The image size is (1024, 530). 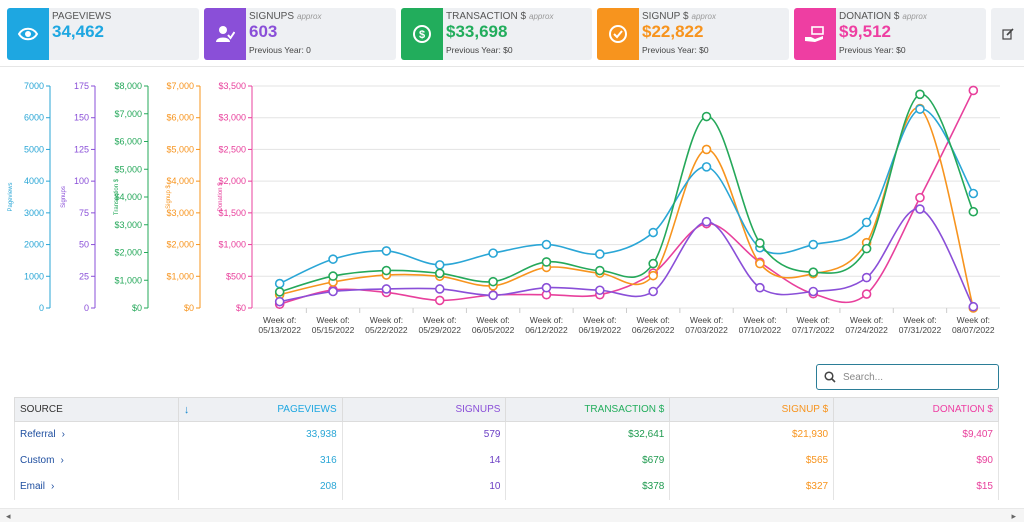 I want to click on search-icon, so click(x=830, y=377).